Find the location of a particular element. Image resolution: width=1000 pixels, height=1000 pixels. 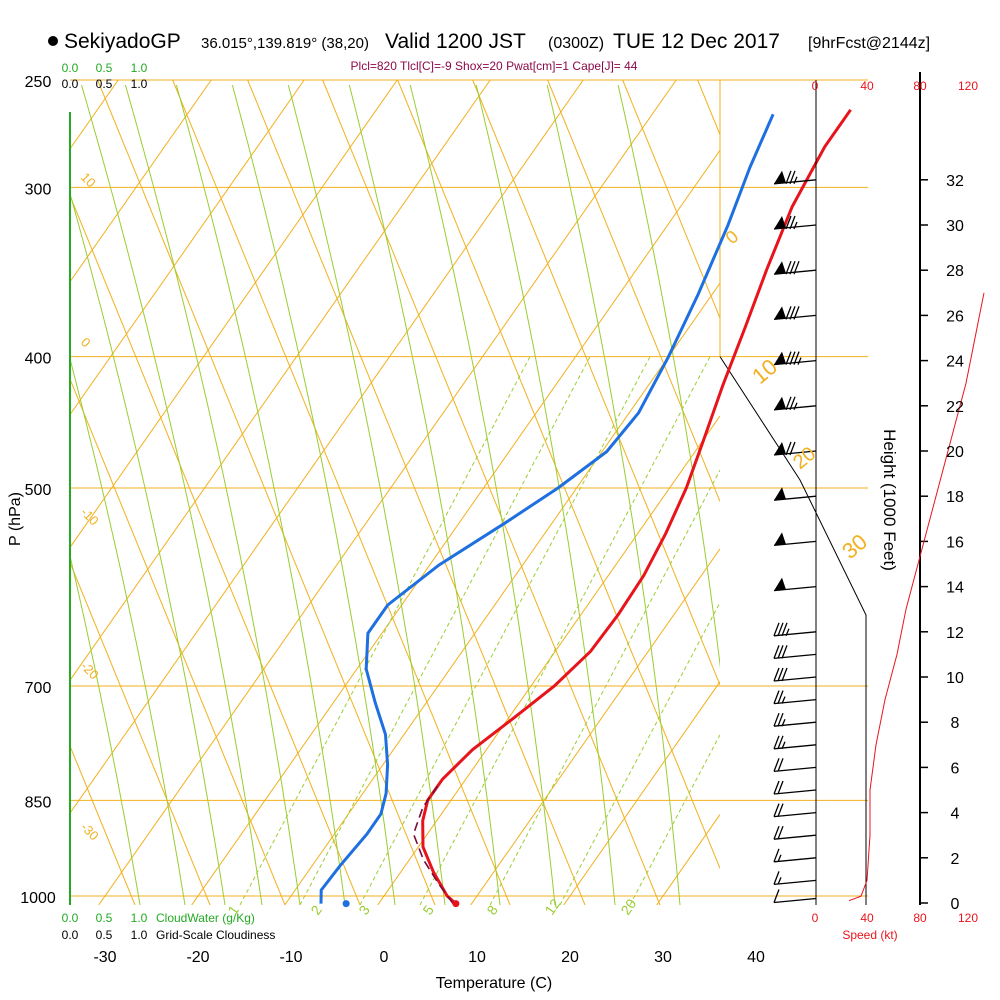

cloudwater-tick-bottom: 0.0 is located at coordinates (70, 918).